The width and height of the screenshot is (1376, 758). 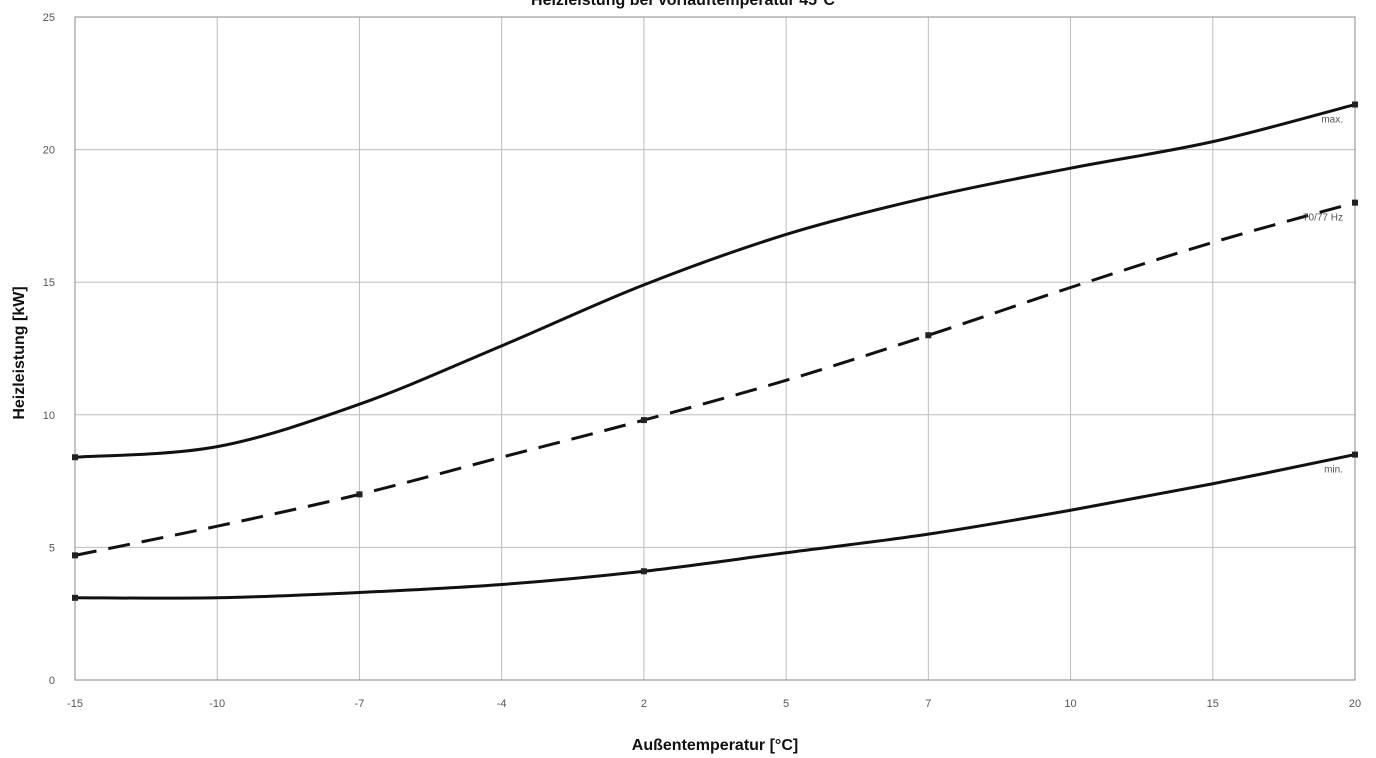 What do you see at coordinates (1332, 120) in the screenshot?
I see `series-label-max: max.` at bounding box center [1332, 120].